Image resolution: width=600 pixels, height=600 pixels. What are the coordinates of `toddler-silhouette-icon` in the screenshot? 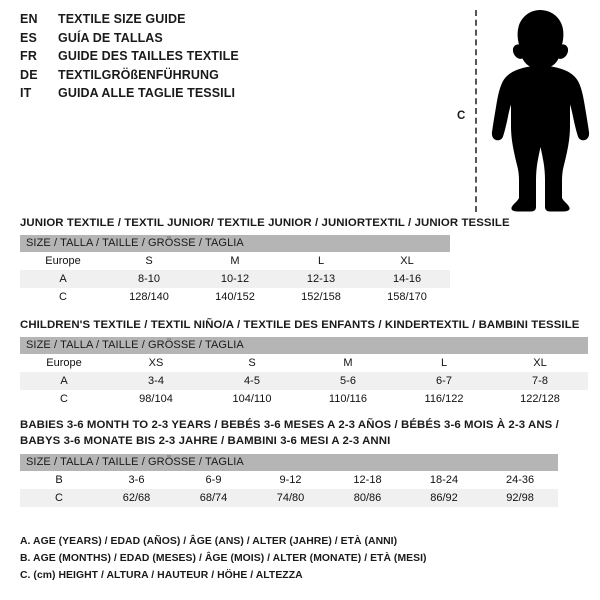 It's located at (540, 110).